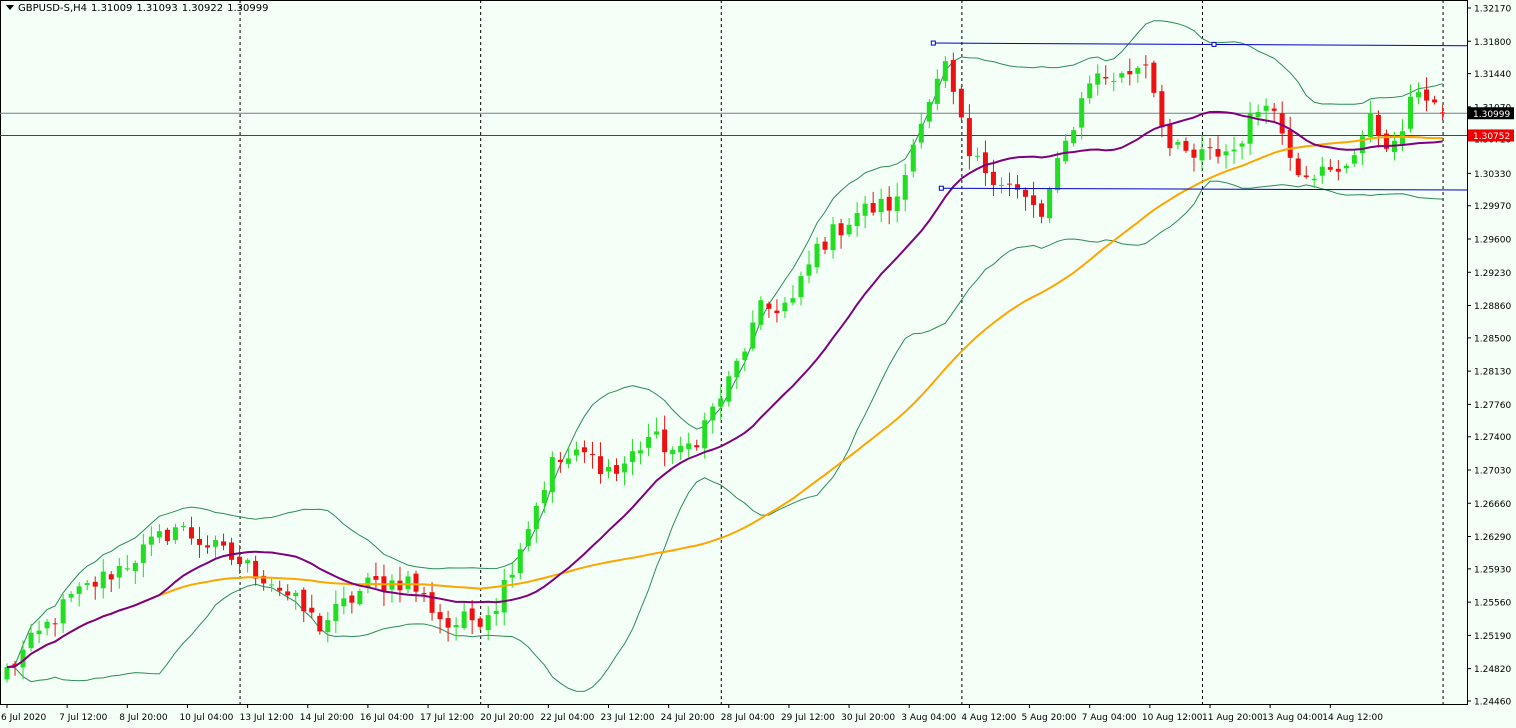  I want to click on dropdown-triangle-icon, so click(10, 7).